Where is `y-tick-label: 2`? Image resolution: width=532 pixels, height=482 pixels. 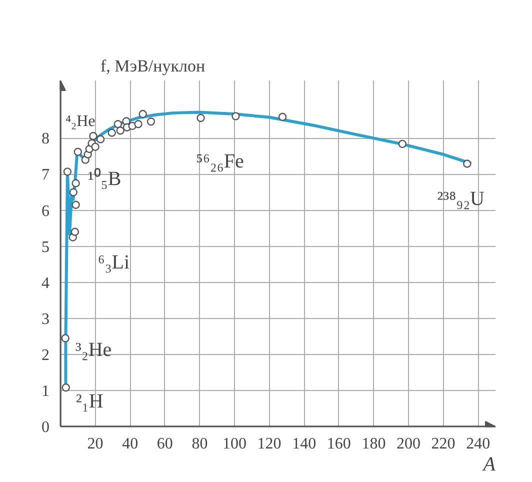 y-tick-label: 2 is located at coordinates (46, 355).